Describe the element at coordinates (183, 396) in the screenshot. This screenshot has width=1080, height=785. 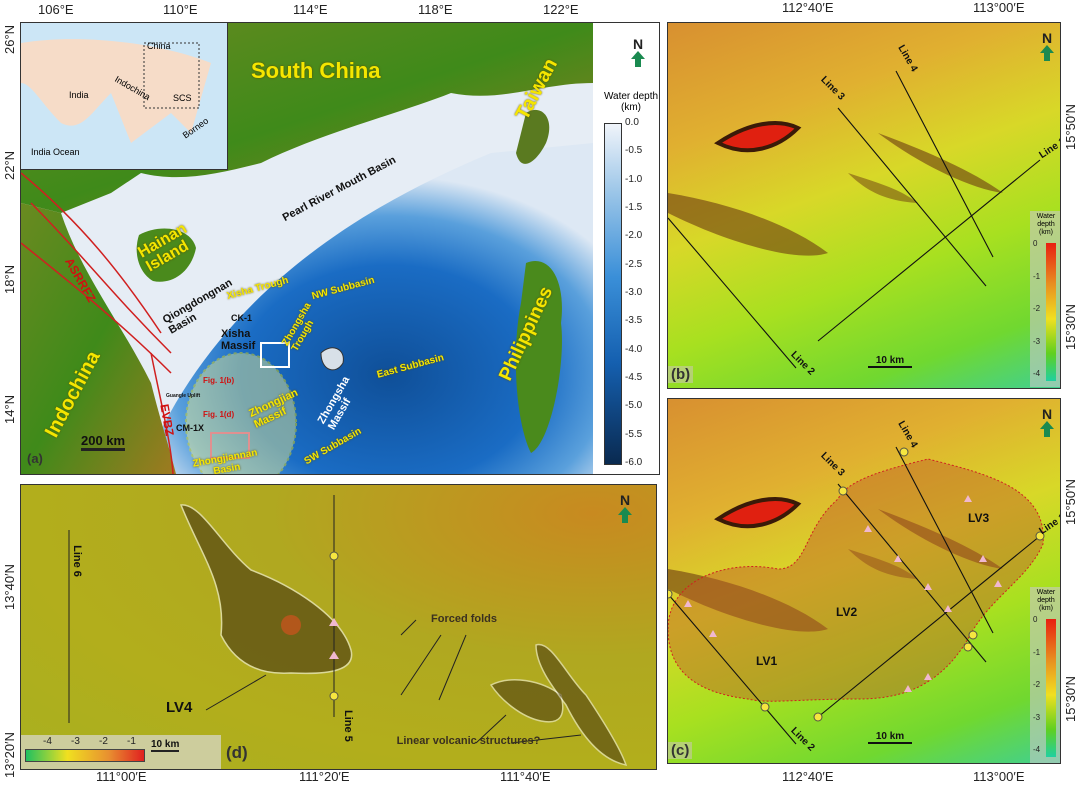
I see `place-label: Guangle Uplift` at that location.